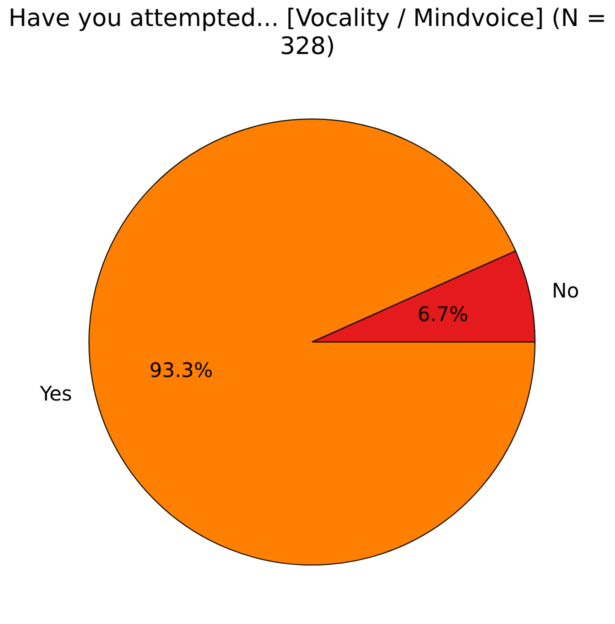 The image size is (615, 624). Describe the element at coordinates (566, 290) in the screenshot. I see `slice-label: No` at that location.